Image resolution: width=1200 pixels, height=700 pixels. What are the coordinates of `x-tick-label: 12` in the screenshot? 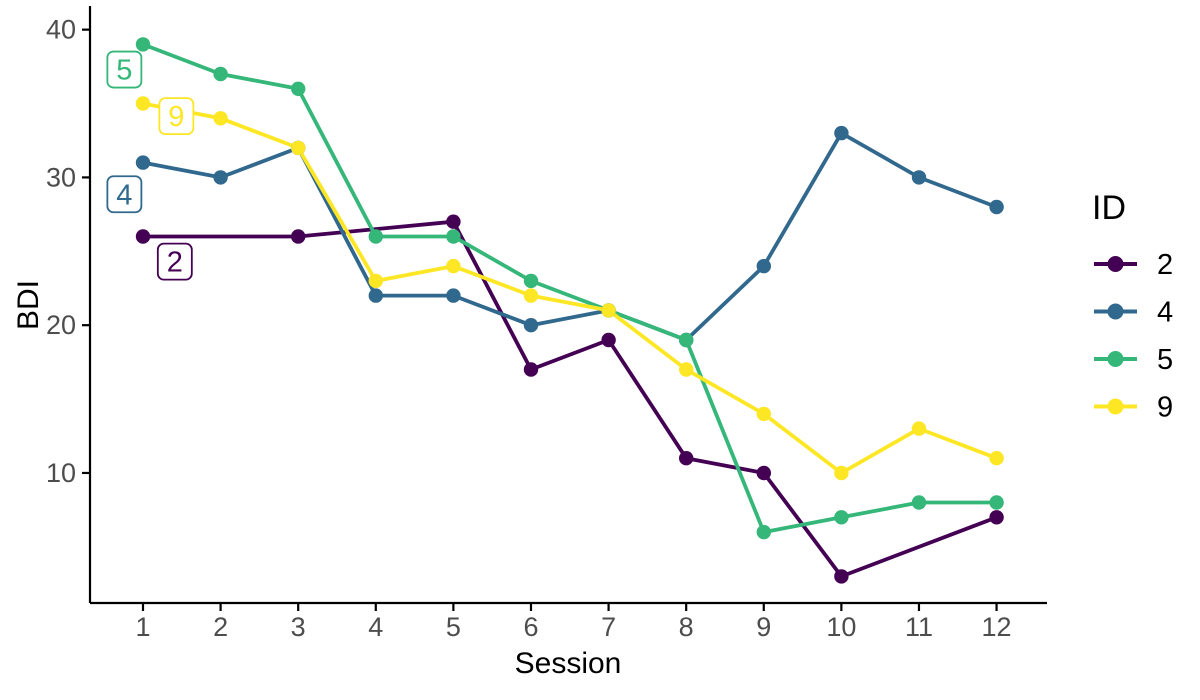 It's located at (997, 627).